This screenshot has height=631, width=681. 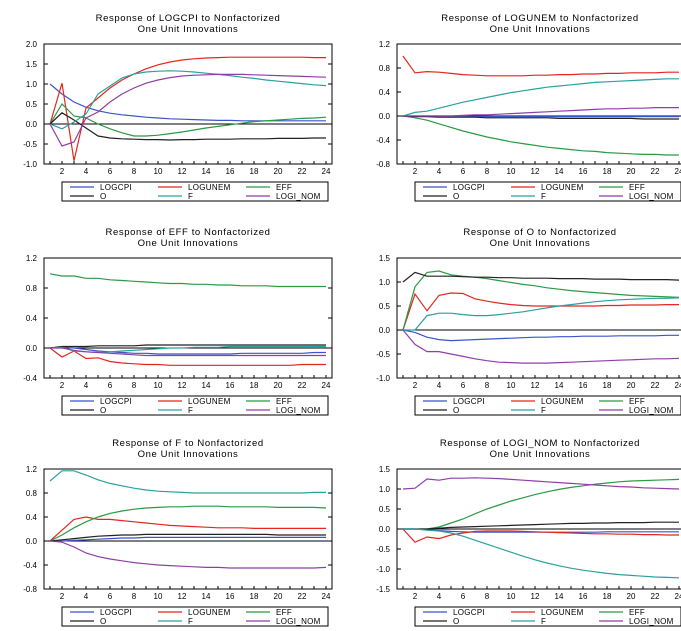 I want to click on y-tick-label: 0.5, so click(x=385, y=509).